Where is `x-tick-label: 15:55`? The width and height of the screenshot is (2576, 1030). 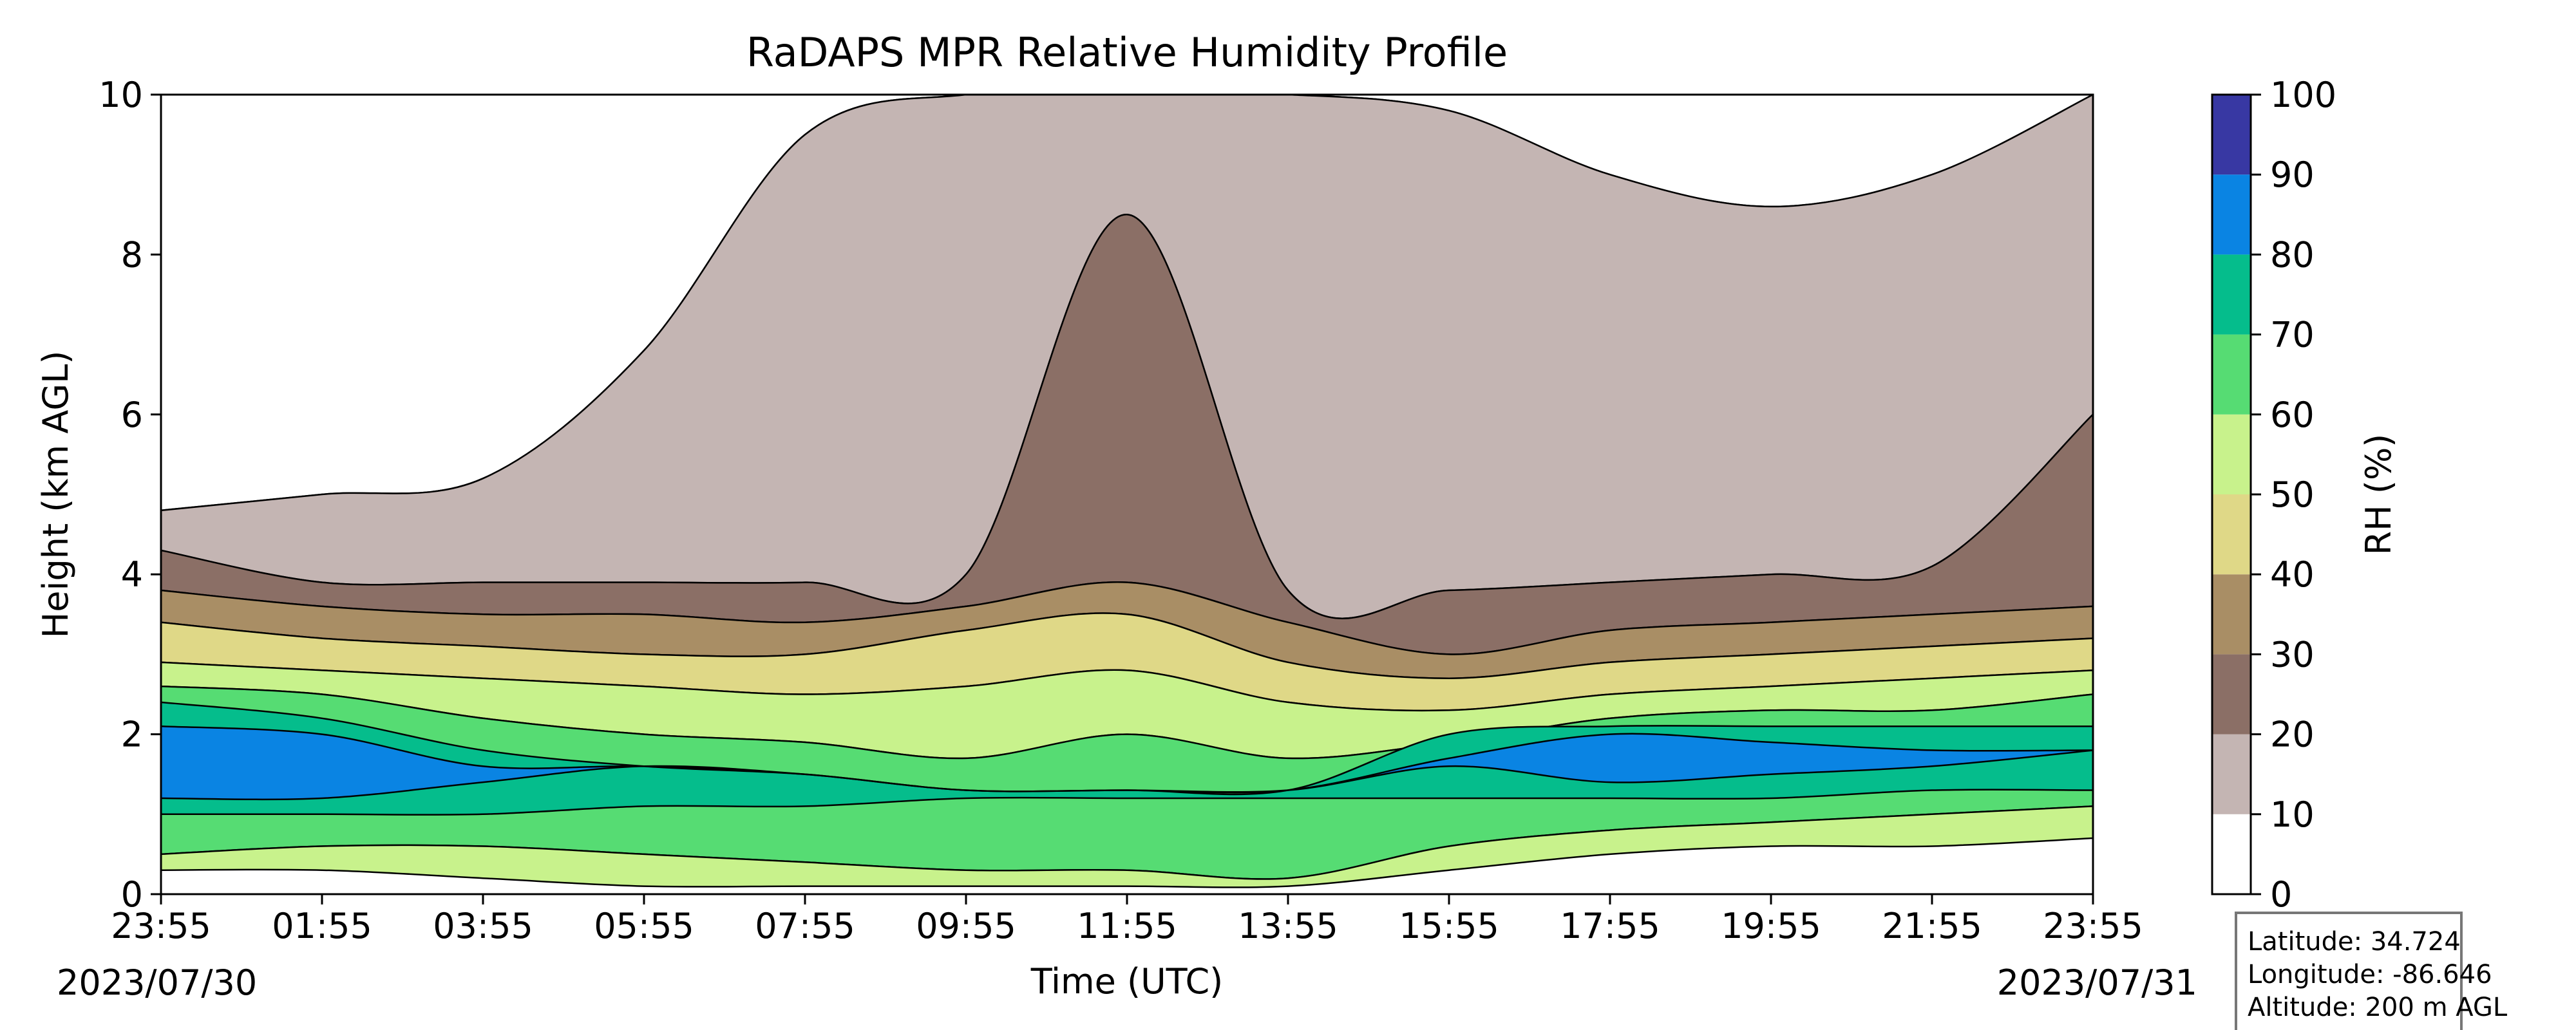
x-tick-label: 15:55 is located at coordinates (1449, 926).